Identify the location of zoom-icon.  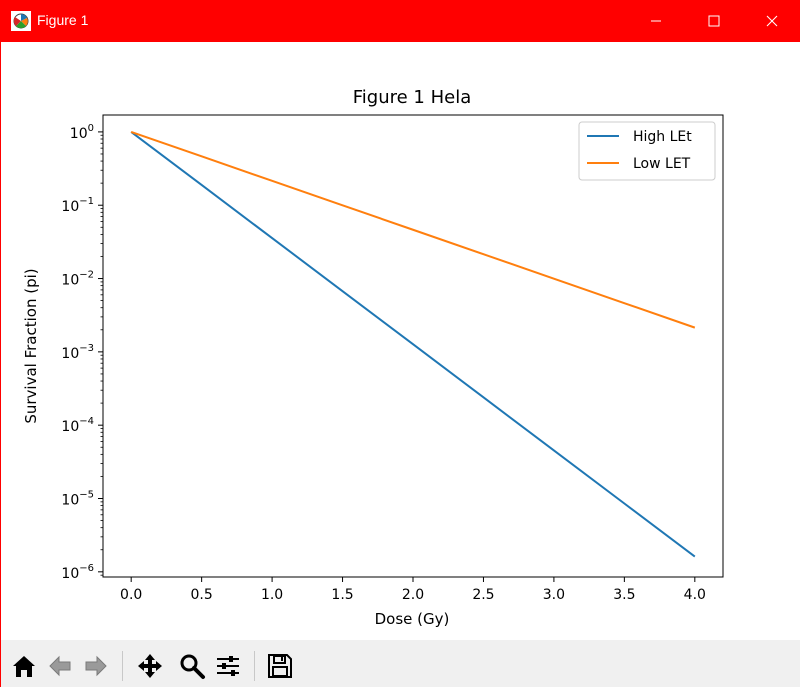
(192, 666).